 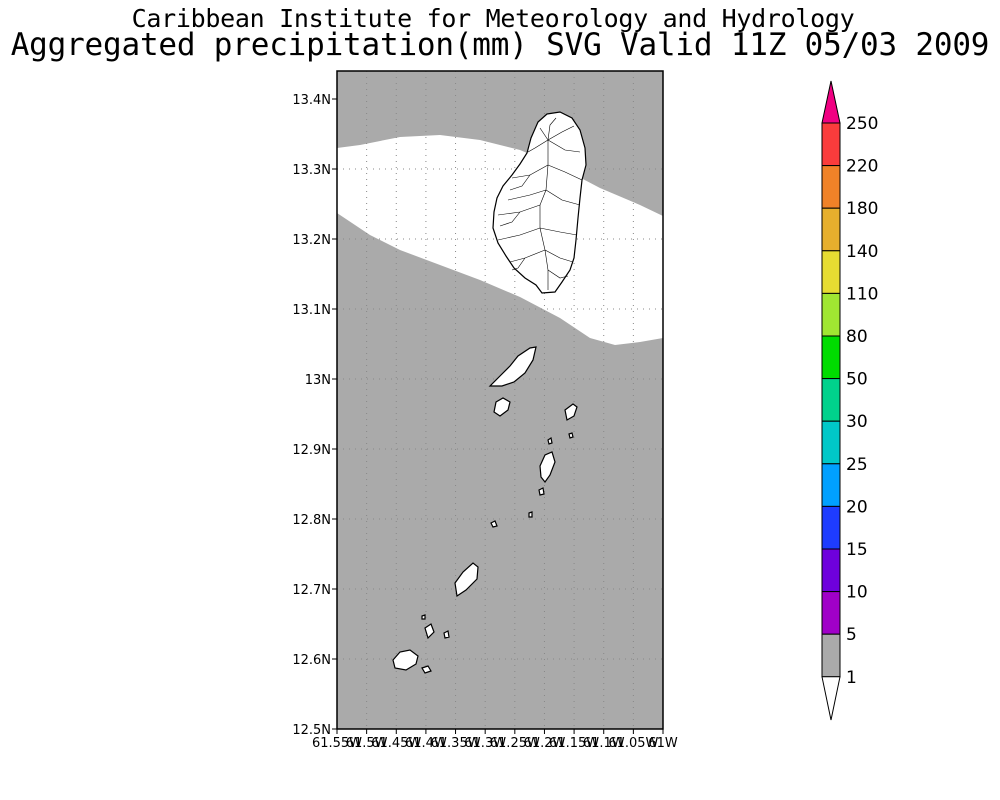 What do you see at coordinates (456, 743) in the screenshot?
I see `lon-tick-label: 61.35W` at bounding box center [456, 743].